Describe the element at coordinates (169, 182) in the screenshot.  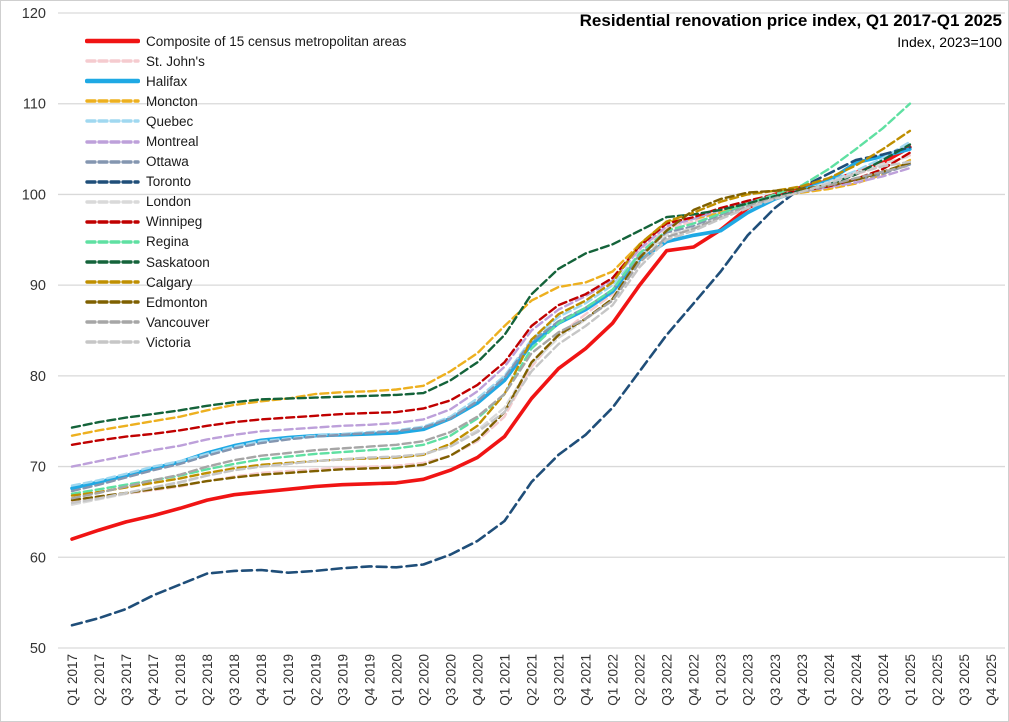
I see `legend-label: Toronto` at that location.